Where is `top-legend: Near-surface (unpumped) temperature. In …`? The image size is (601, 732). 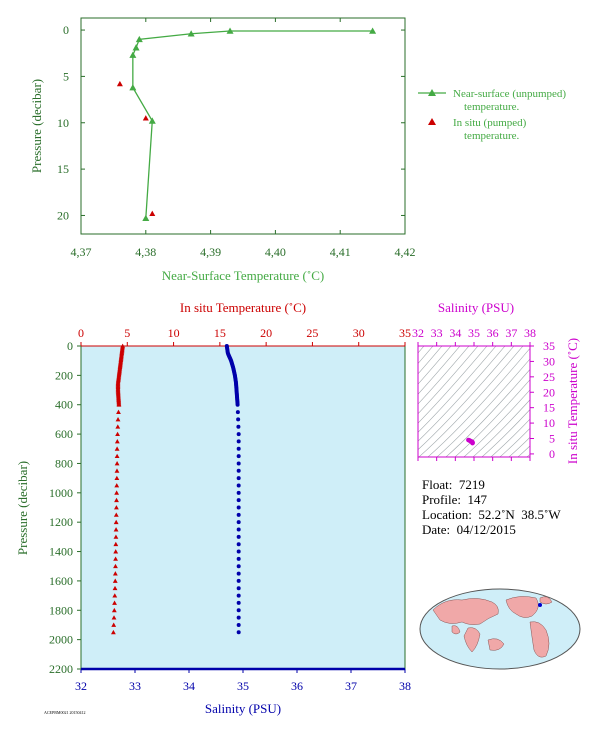 top-legend: Near-surface (unpumped) temperature. In … is located at coordinates (492, 115).